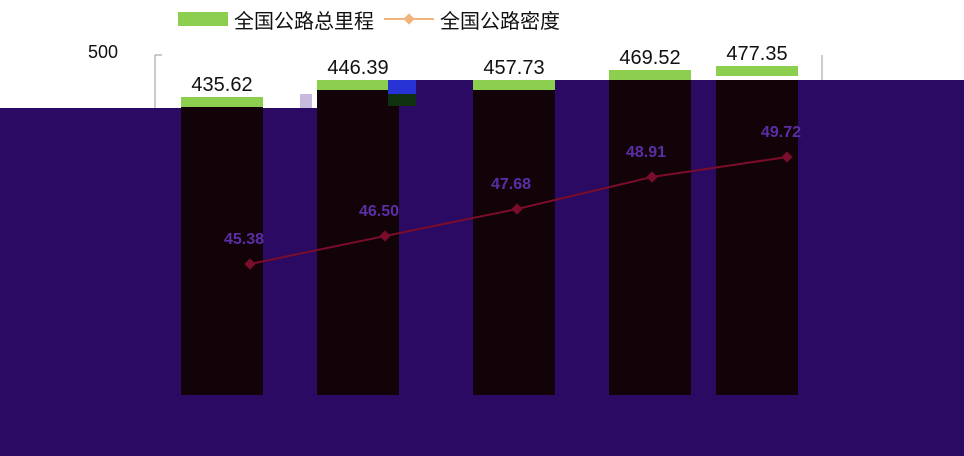 The width and height of the screenshot is (964, 456). I want to click on density-value-label: 46.50, so click(379, 211).